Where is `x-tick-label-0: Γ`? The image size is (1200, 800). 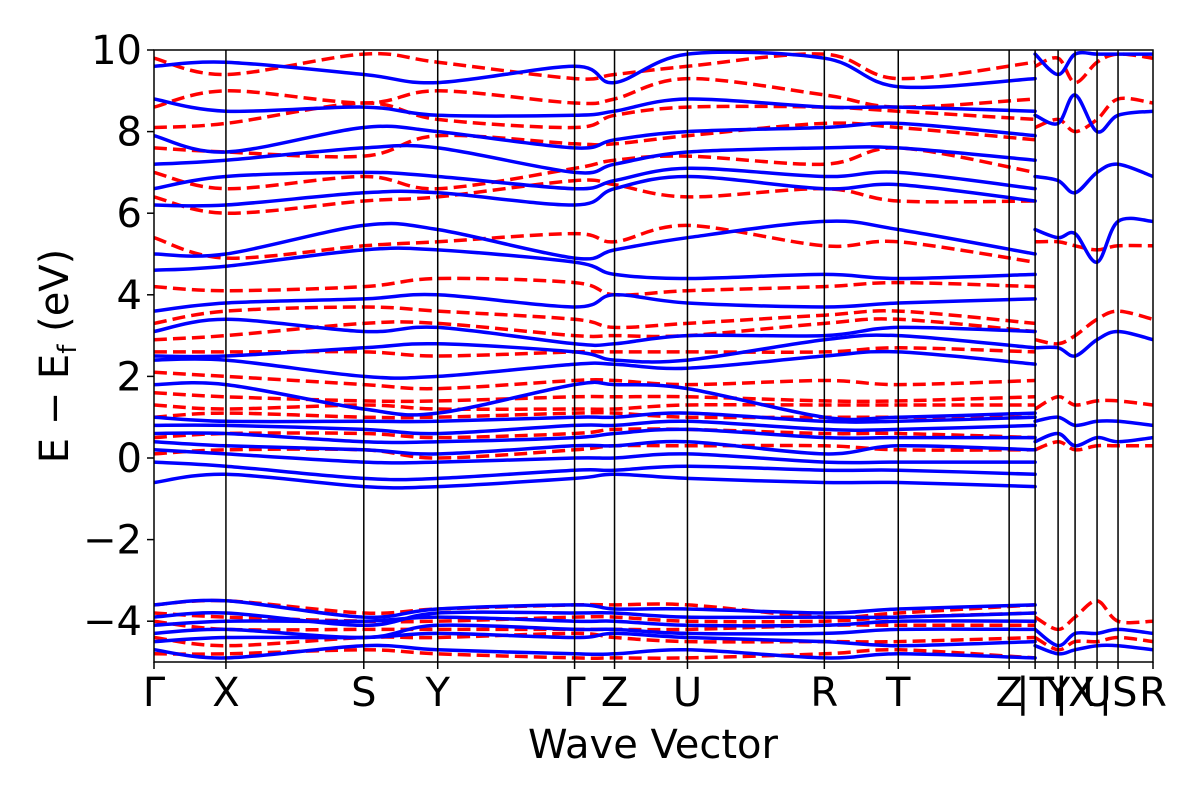
x-tick-label-0: Γ is located at coordinates (154, 693).